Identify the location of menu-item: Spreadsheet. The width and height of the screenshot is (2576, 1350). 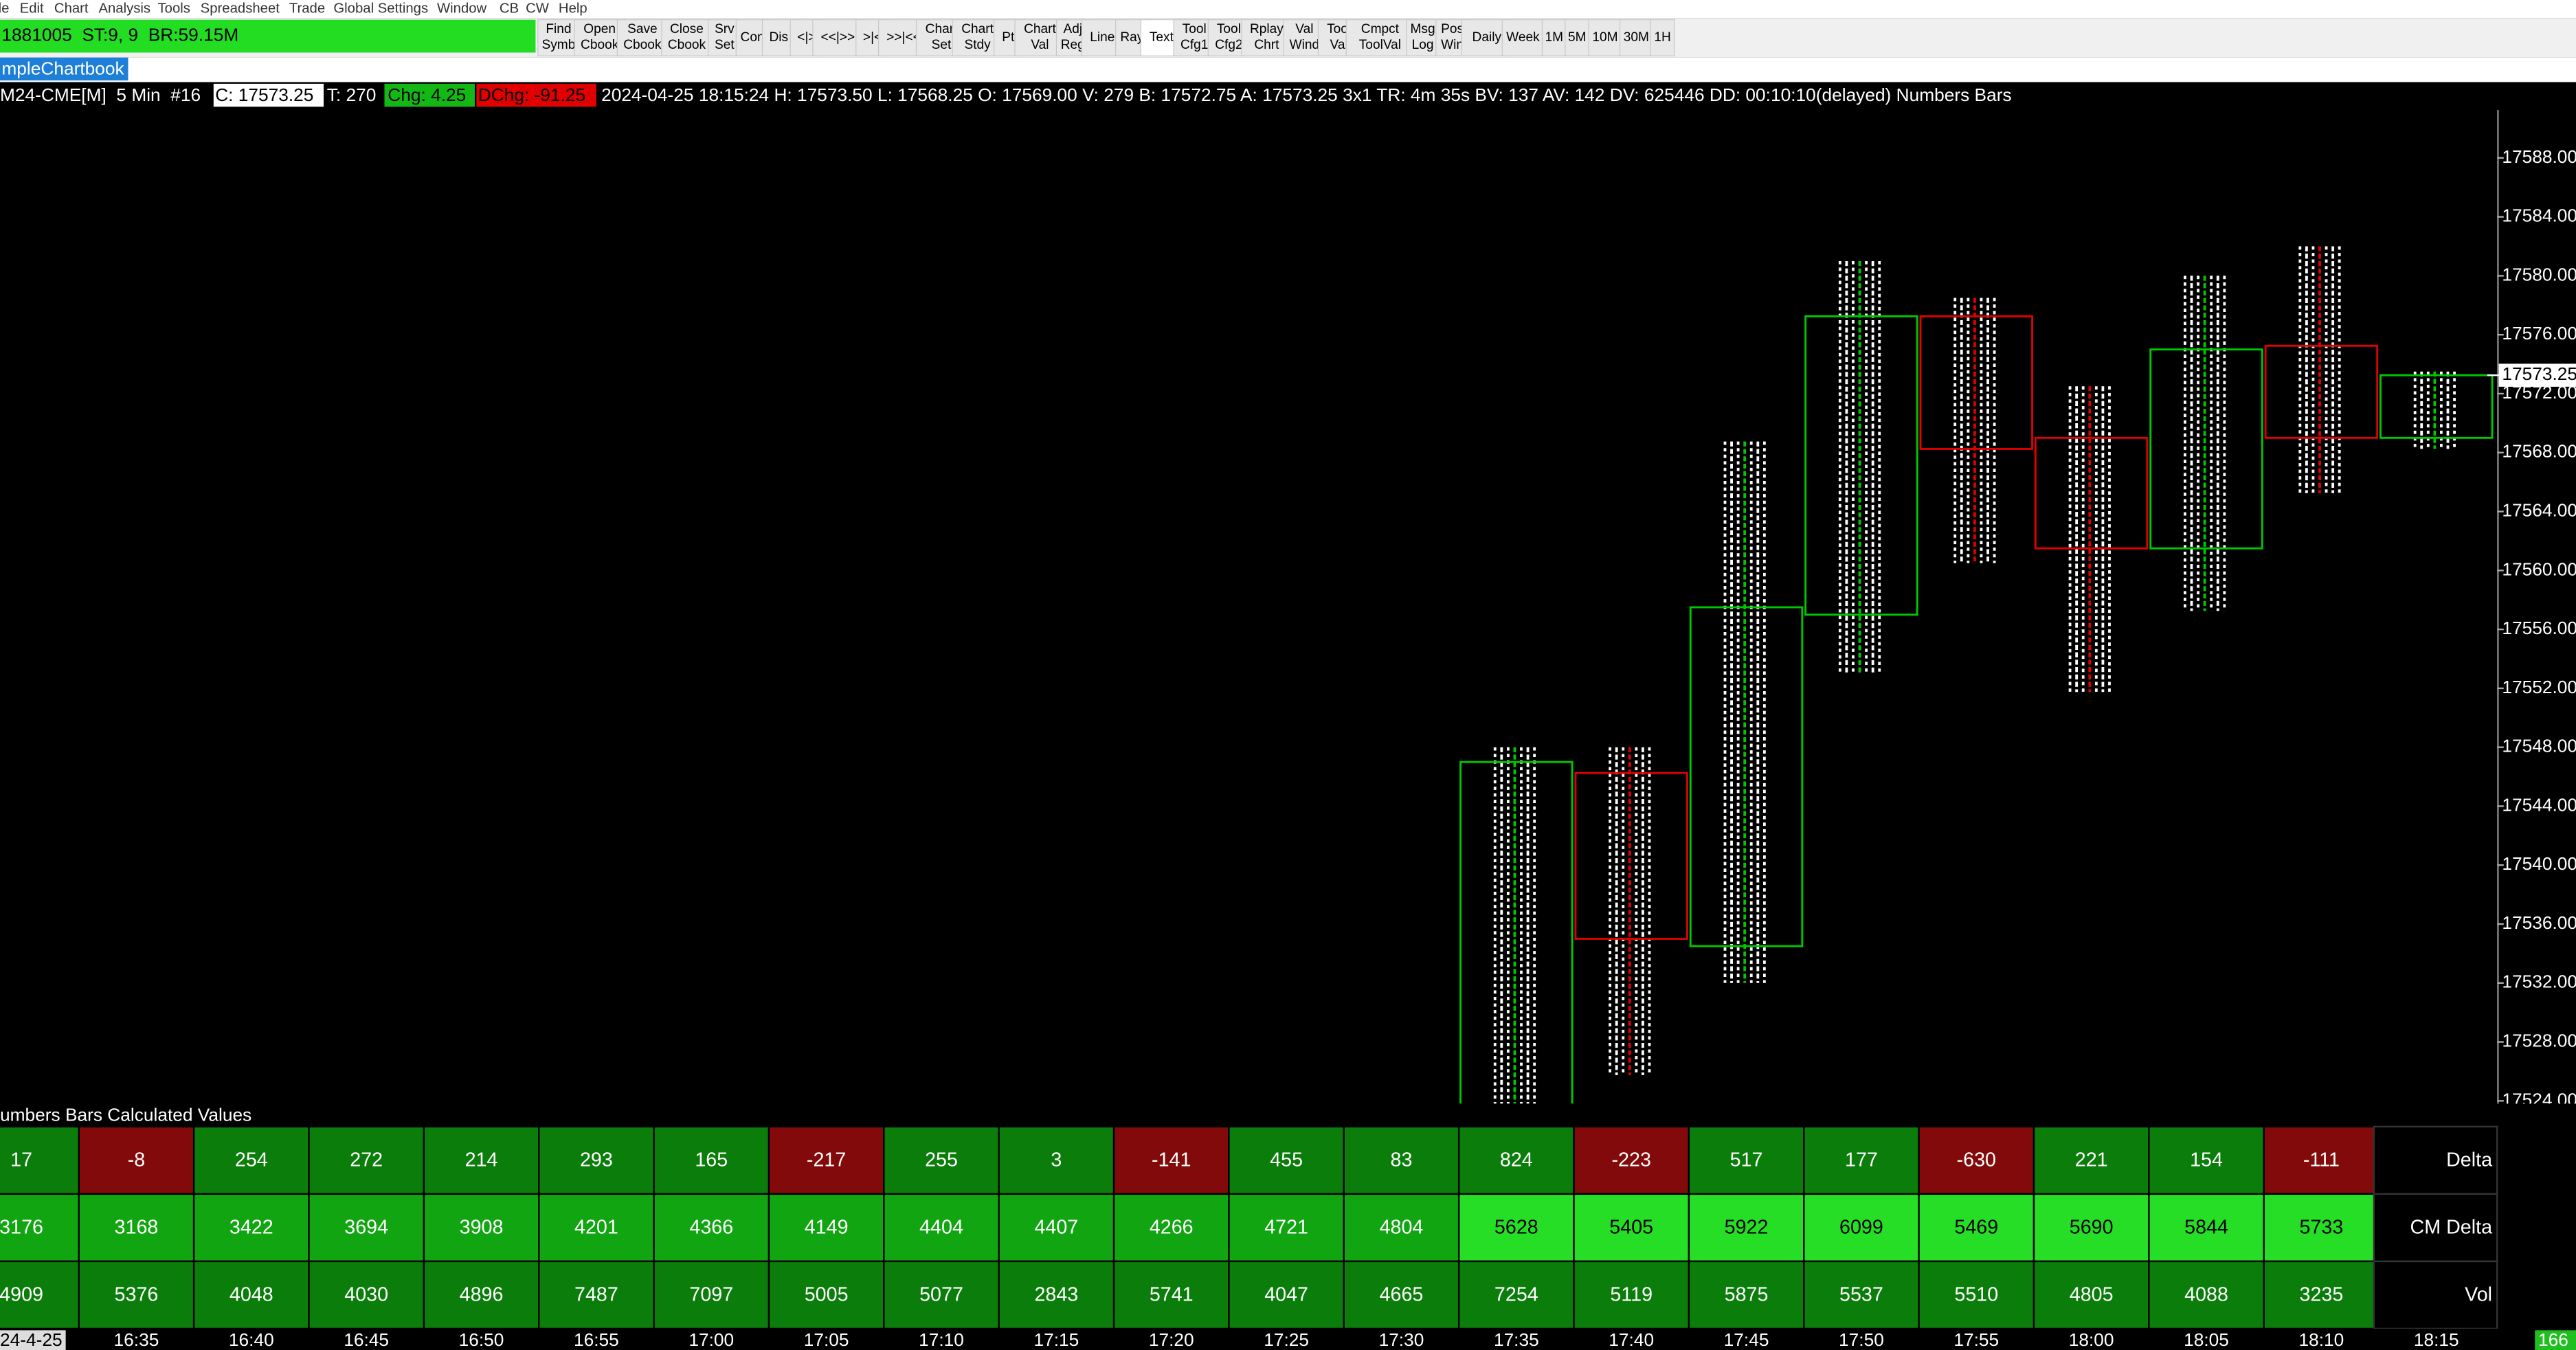
(240, 8).